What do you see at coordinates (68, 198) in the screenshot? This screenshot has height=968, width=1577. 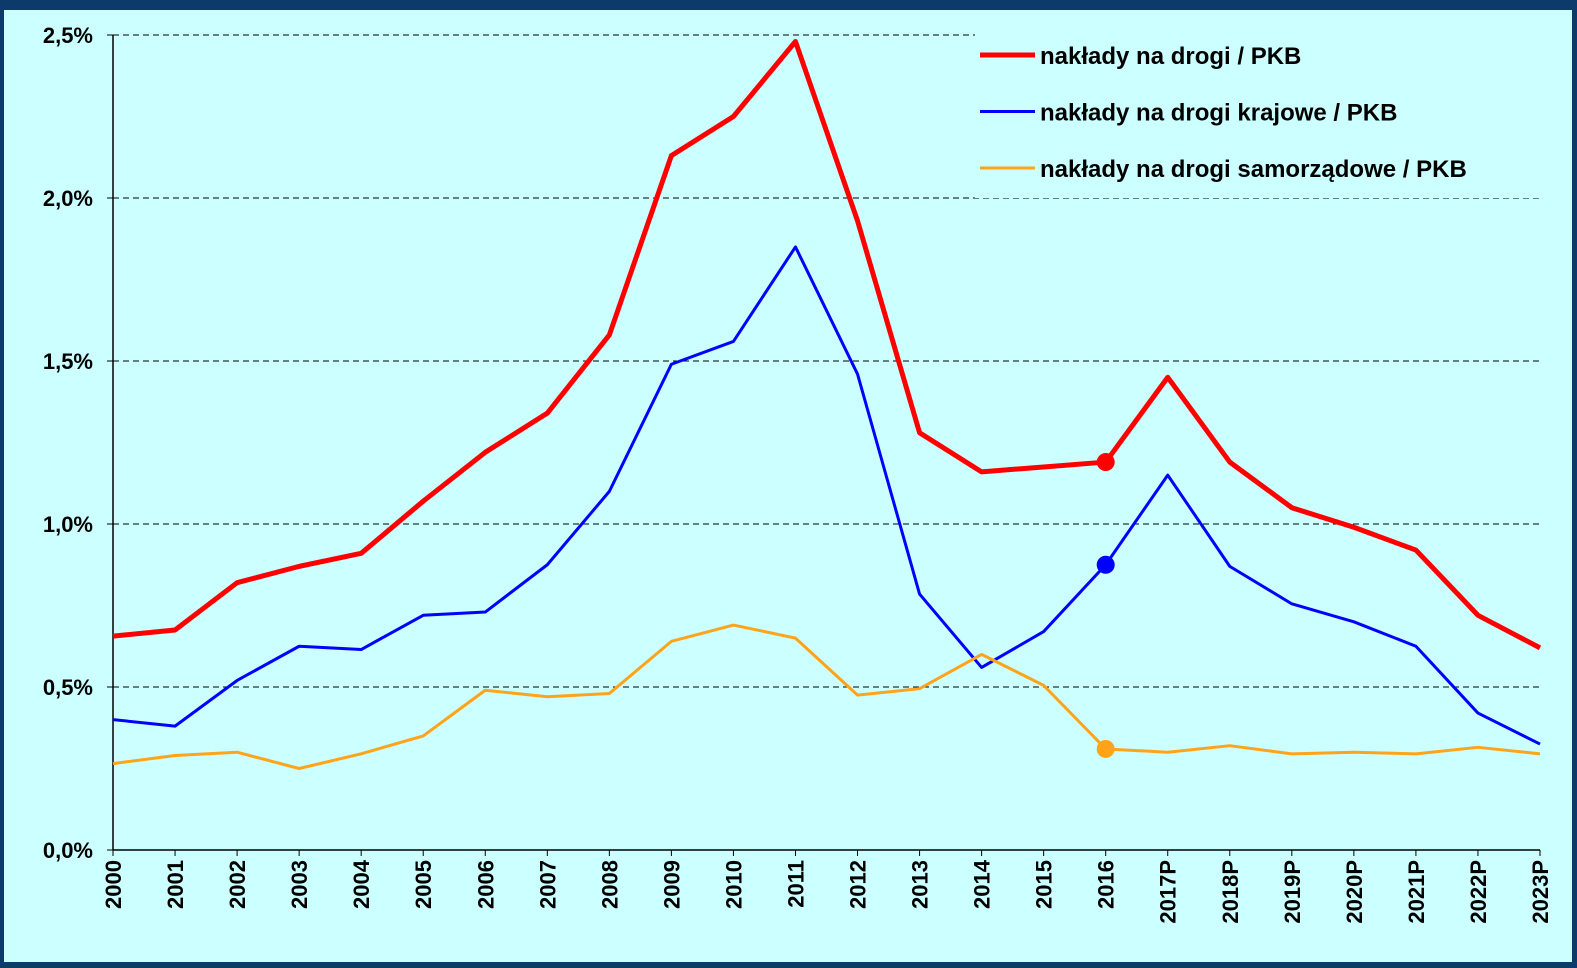 I see `y-tick-label: 2,0%` at bounding box center [68, 198].